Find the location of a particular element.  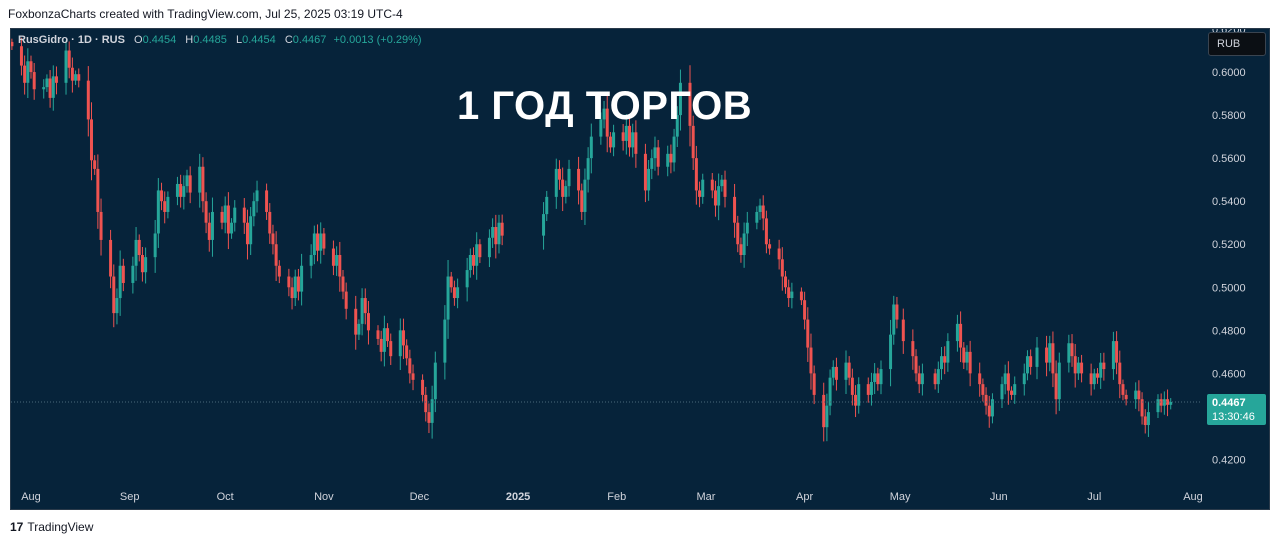

close-label: C is located at coordinates (288, 40).